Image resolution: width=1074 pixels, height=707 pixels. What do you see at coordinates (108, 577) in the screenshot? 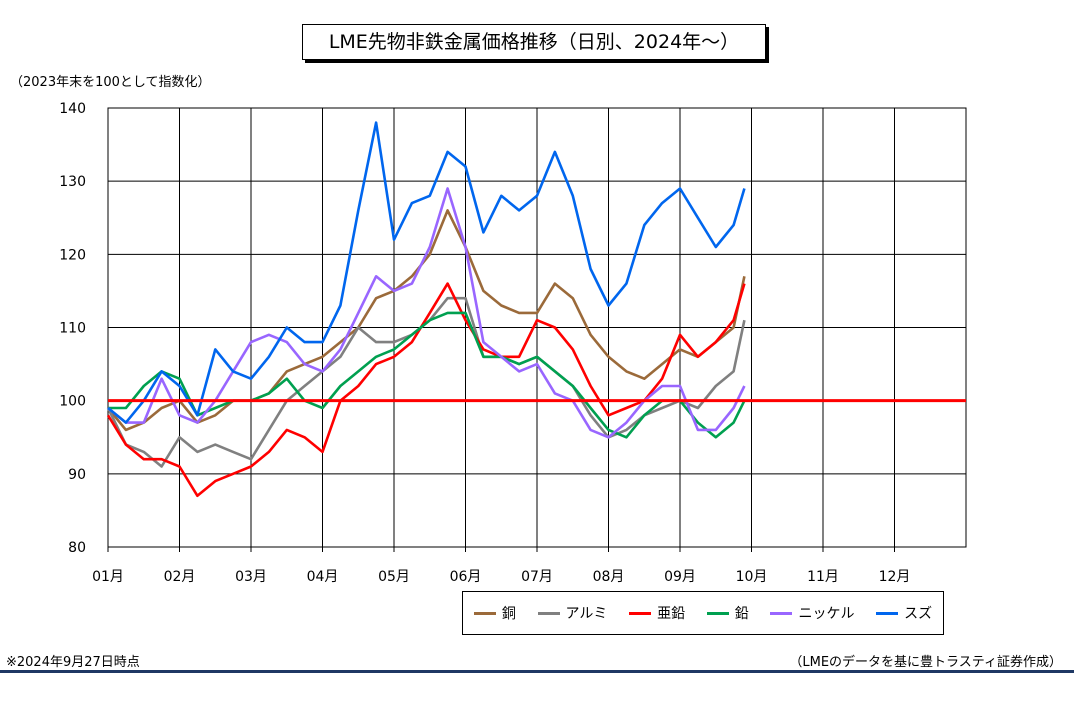
I see `x-tick-label: 01月` at bounding box center [108, 577].